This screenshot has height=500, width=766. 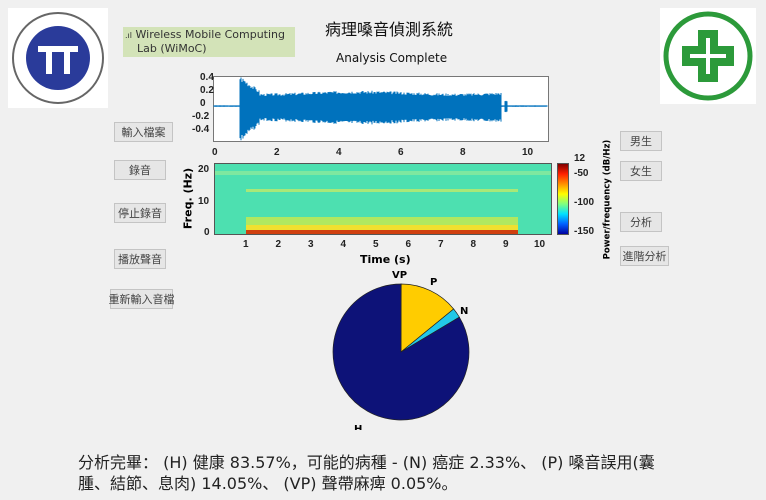 What do you see at coordinates (188, 198) in the screenshot?
I see `spectrogram-ylabel: Freq. (Hz)` at bounding box center [188, 198].